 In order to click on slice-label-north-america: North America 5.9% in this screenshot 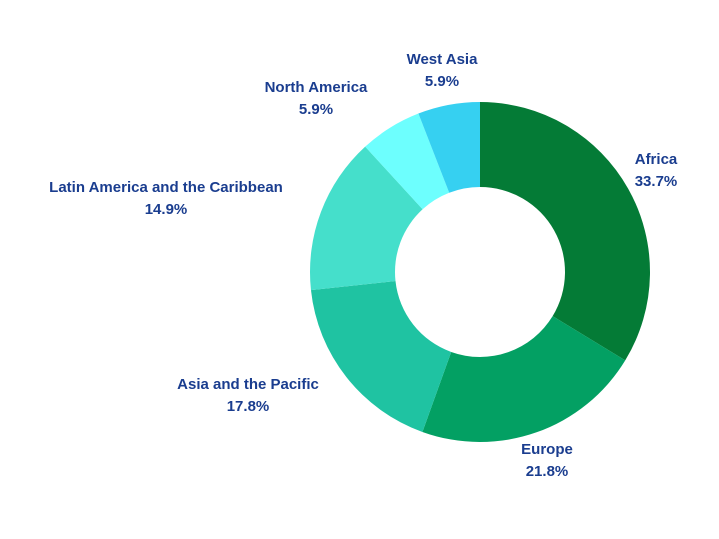, I will do `click(316, 98)`.